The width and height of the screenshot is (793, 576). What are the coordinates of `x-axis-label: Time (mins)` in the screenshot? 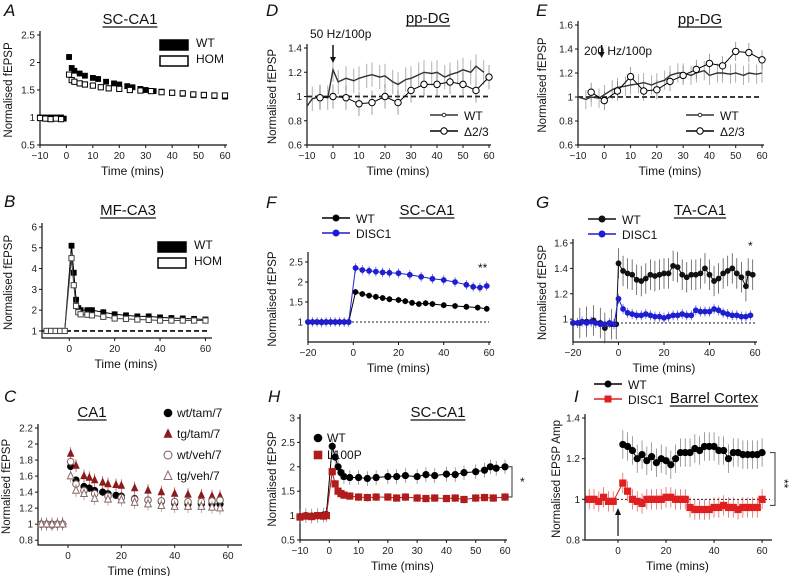 It's located at (670, 171).